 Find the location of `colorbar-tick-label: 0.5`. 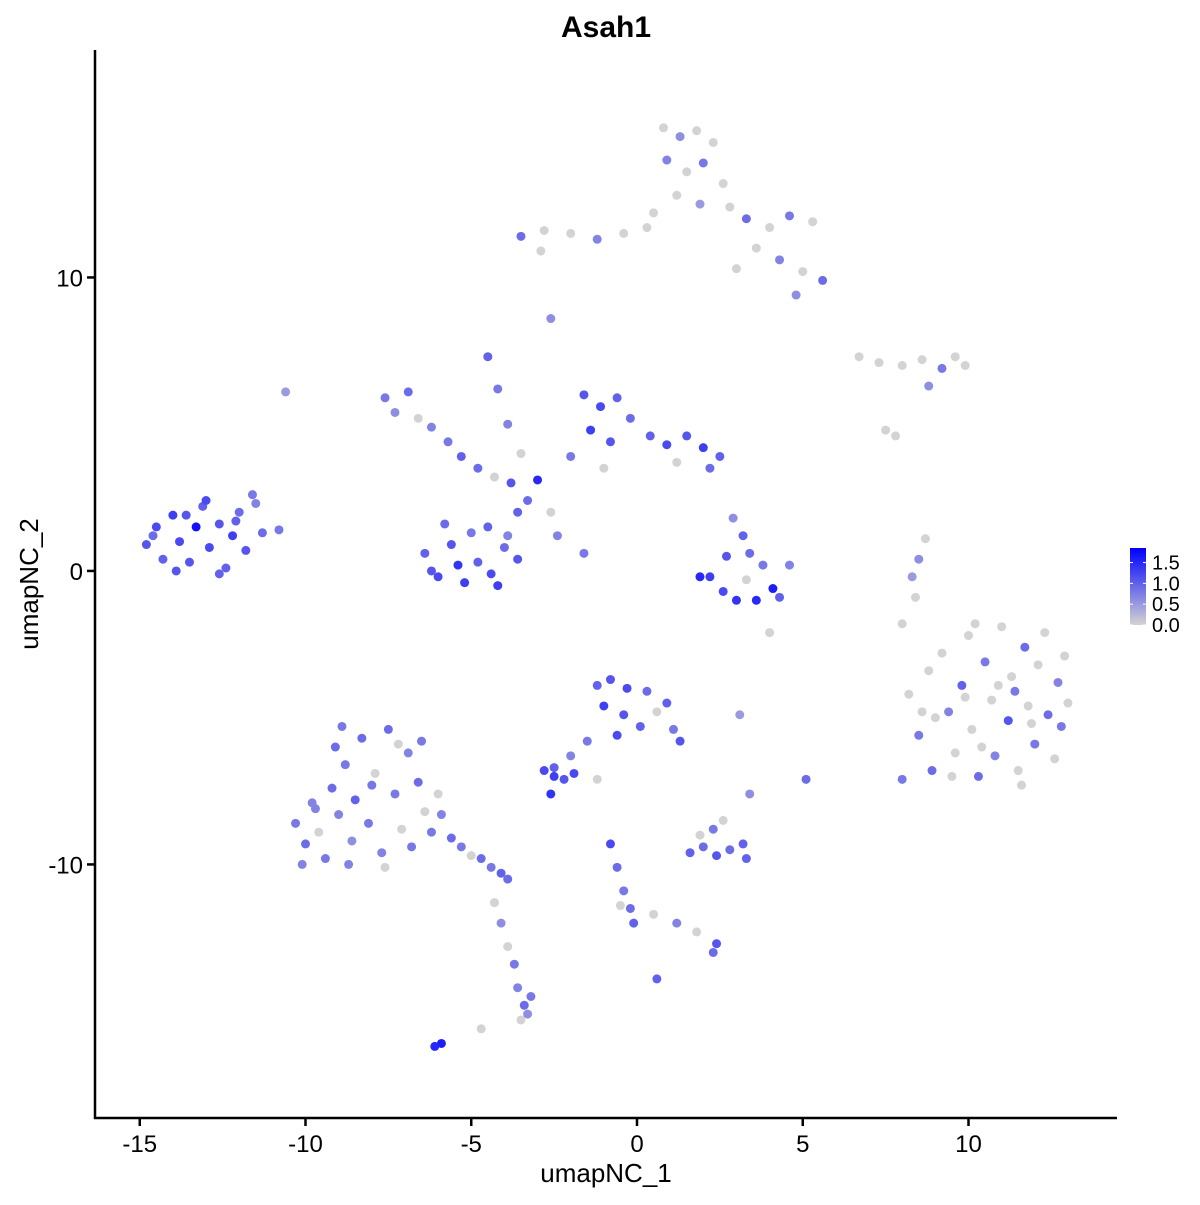

colorbar-tick-label: 0.5 is located at coordinates (1166, 605).